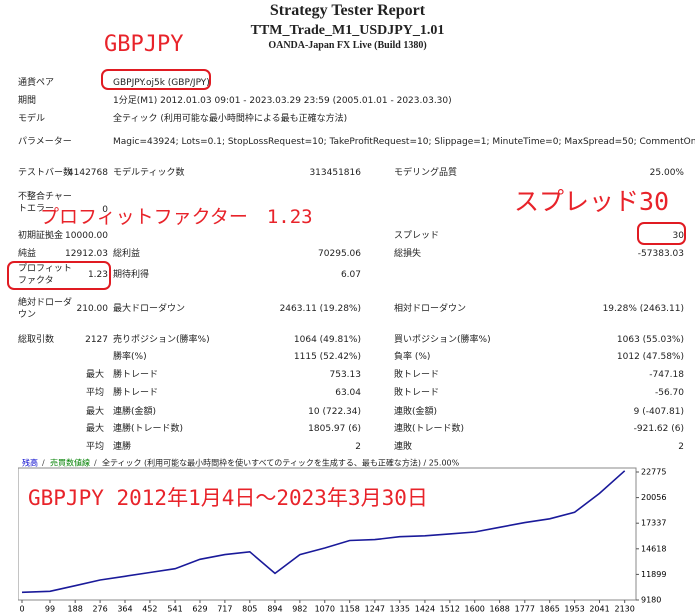 This screenshot has height=615, width=695. I want to click on y-tick-label: 9180, so click(651, 600).